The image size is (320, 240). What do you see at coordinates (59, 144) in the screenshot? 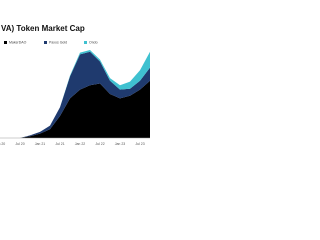
I see `x-tick-label: Jul 21` at bounding box center [59, 144].